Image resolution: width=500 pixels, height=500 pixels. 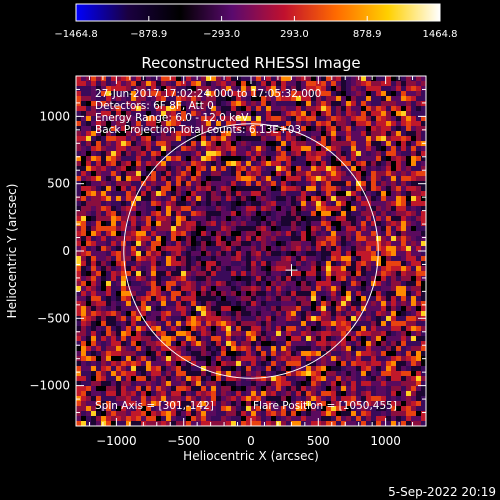 What do you see at coordinates (221, 34) in the screenshot?
I see `colorbar-tick-label: −293.0` at bounding box center [221, 34].